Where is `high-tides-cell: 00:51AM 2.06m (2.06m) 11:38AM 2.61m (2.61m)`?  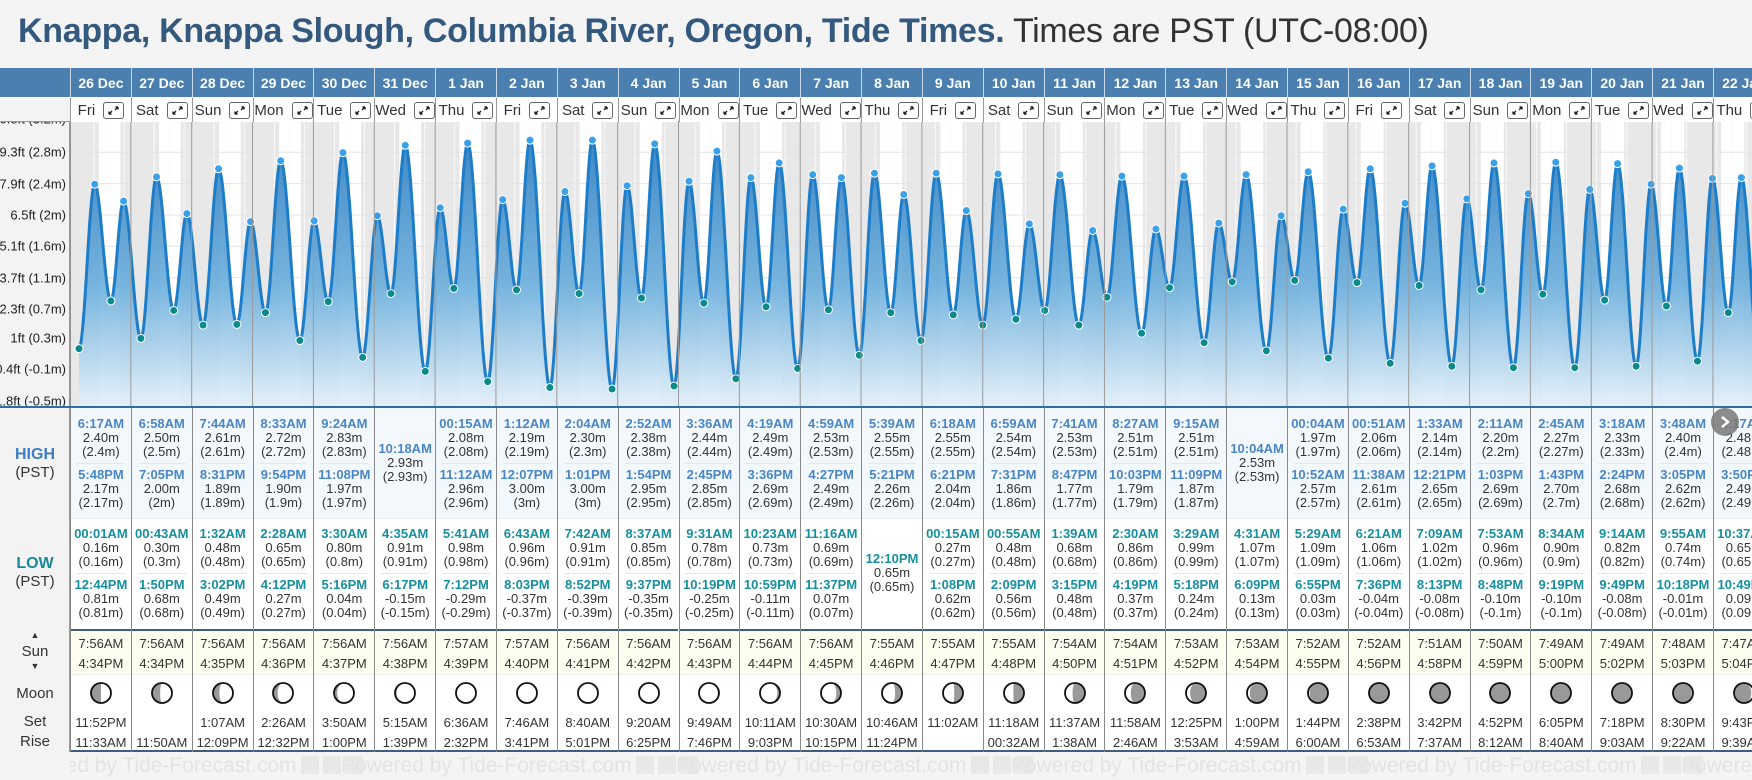 high-tides-cell: 00:51AM 2.06m (2.06m) 11:38AM 2.61m (2.61m) is located at coordinates (1378, 463).